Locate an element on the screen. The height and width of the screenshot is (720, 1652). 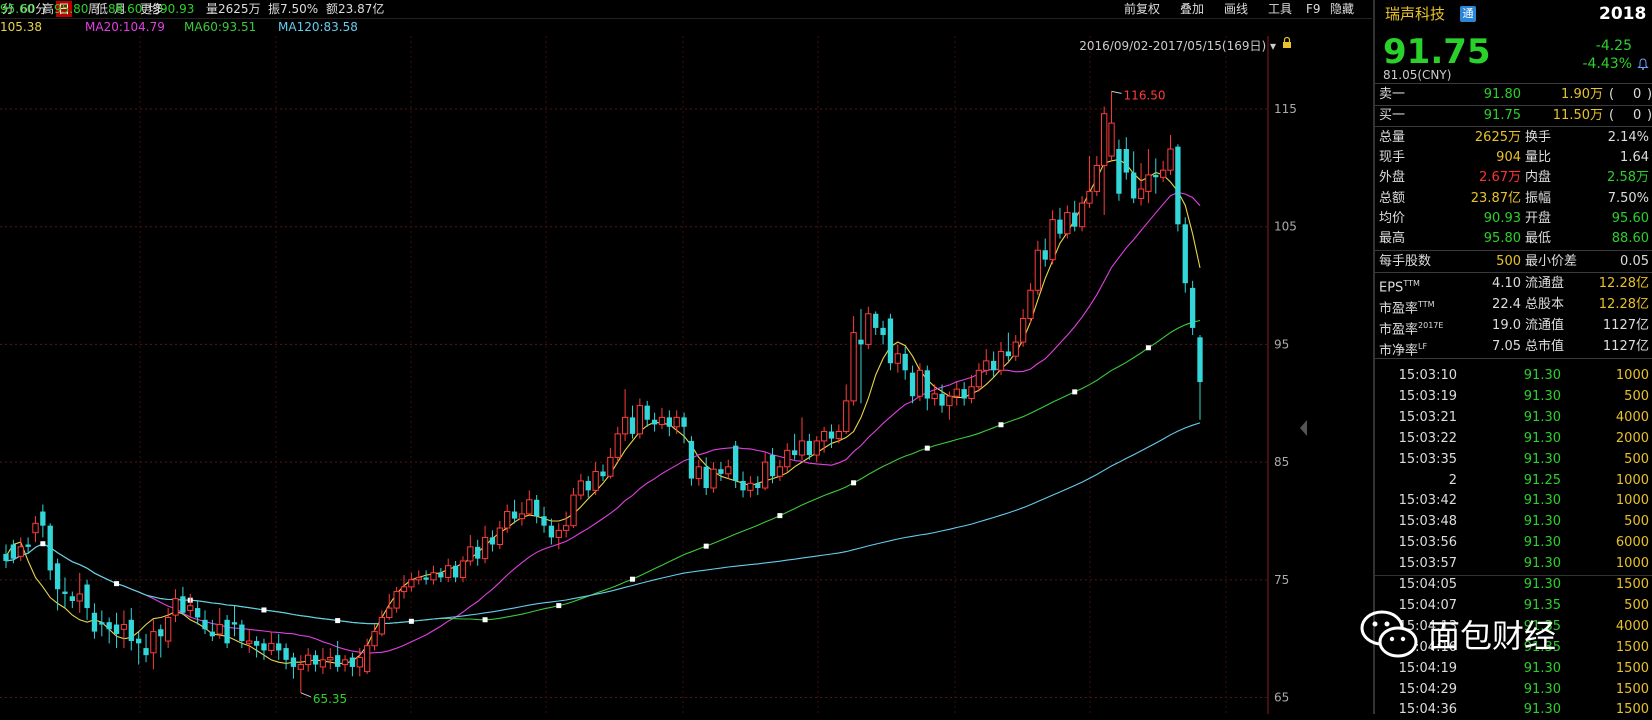
ask-label: 卖一 is located at coordinates (1392, 94).